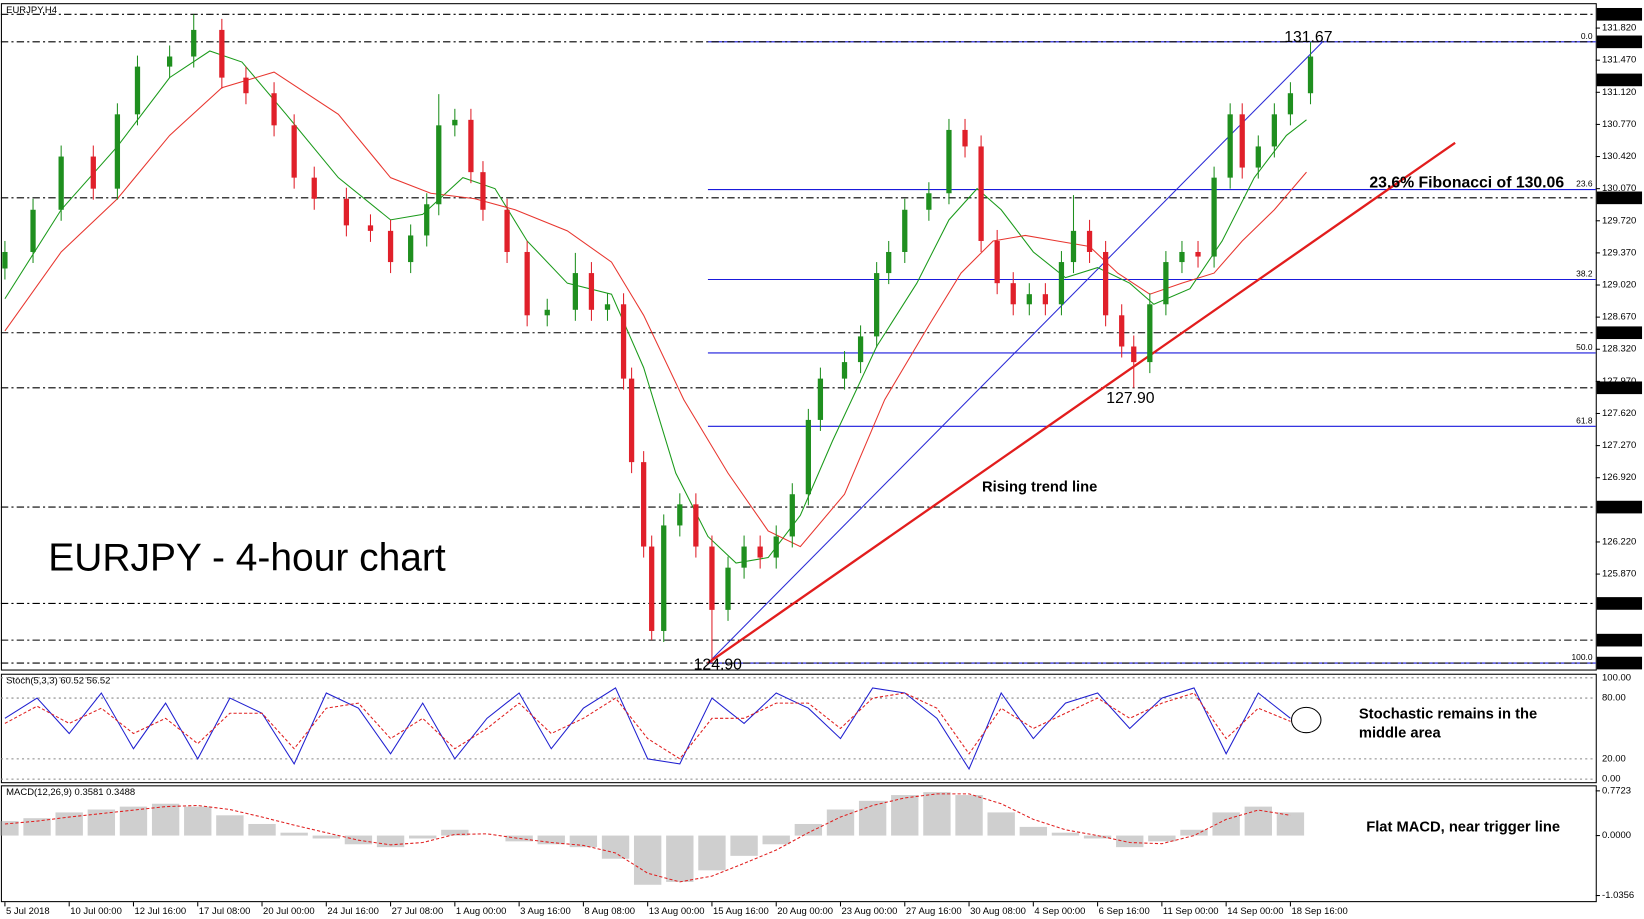 Image resolution: width=1644 pixels, height=919 pixels. Describe the element at coordinates (1619, 80) in the screenshot. I see `price-box` at that location.